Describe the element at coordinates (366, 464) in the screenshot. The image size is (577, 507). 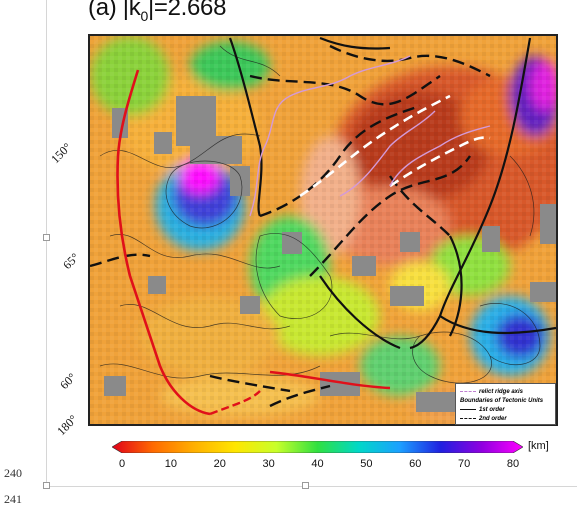
I see `colorbar-tick-label: 50` at that location.